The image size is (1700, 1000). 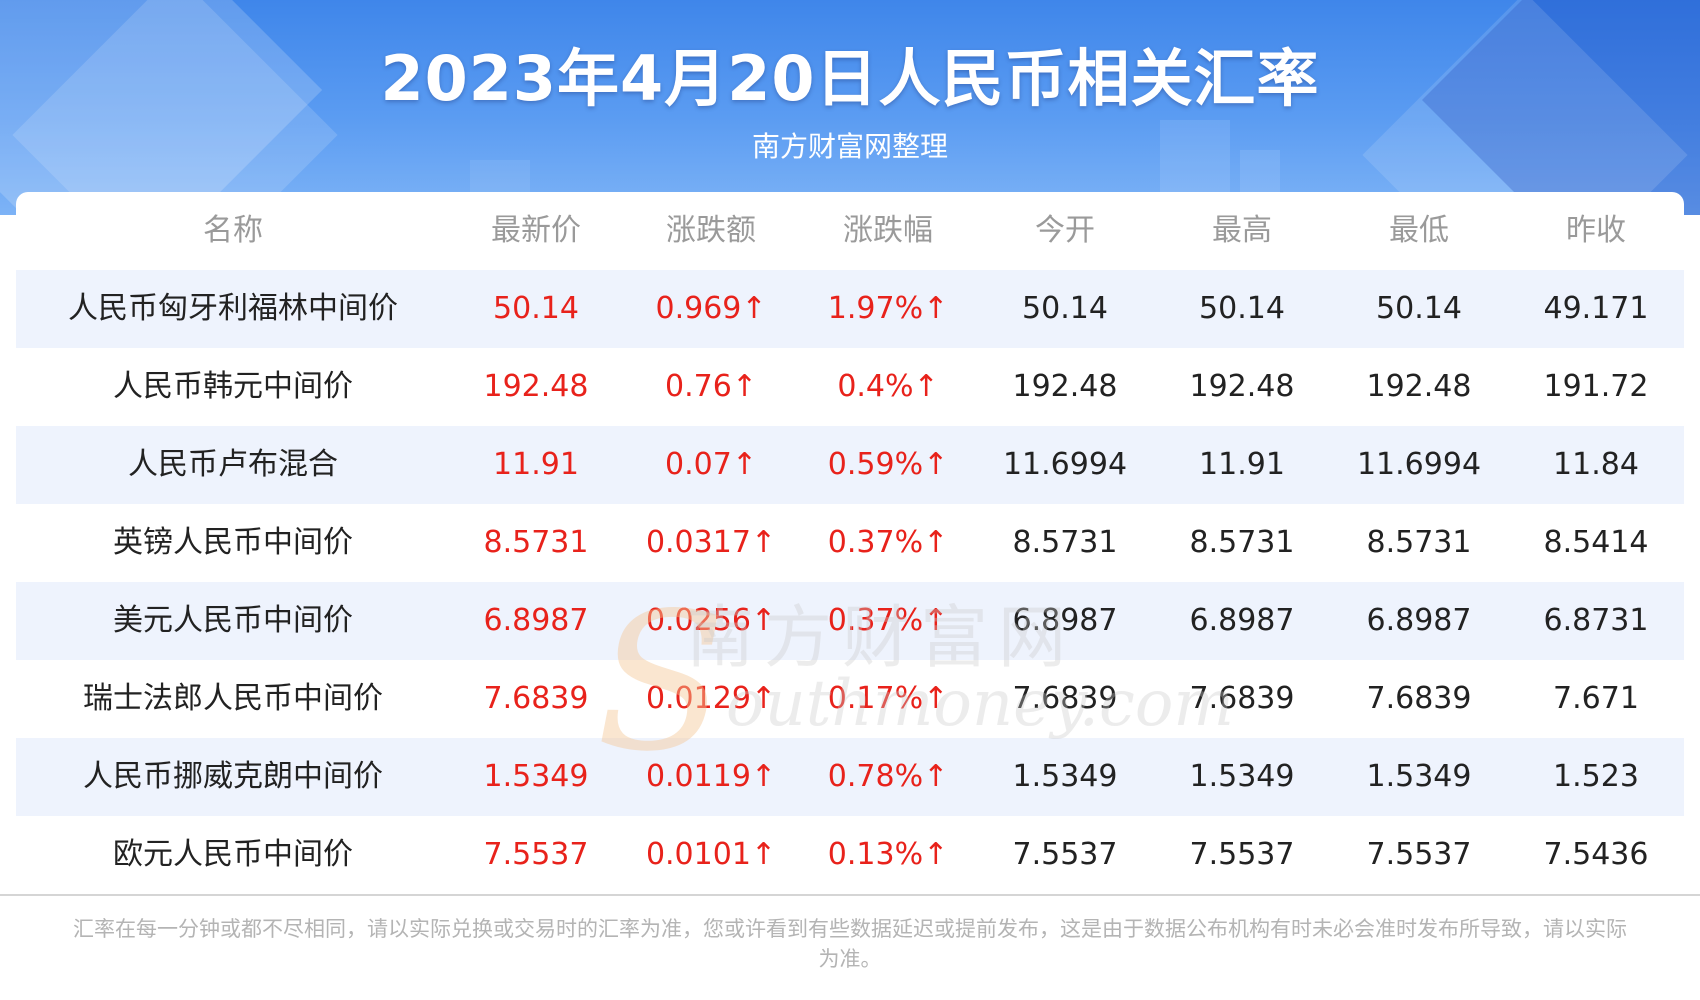 I want to click on open-price: 6.8987, so click(x=1065, y=620).